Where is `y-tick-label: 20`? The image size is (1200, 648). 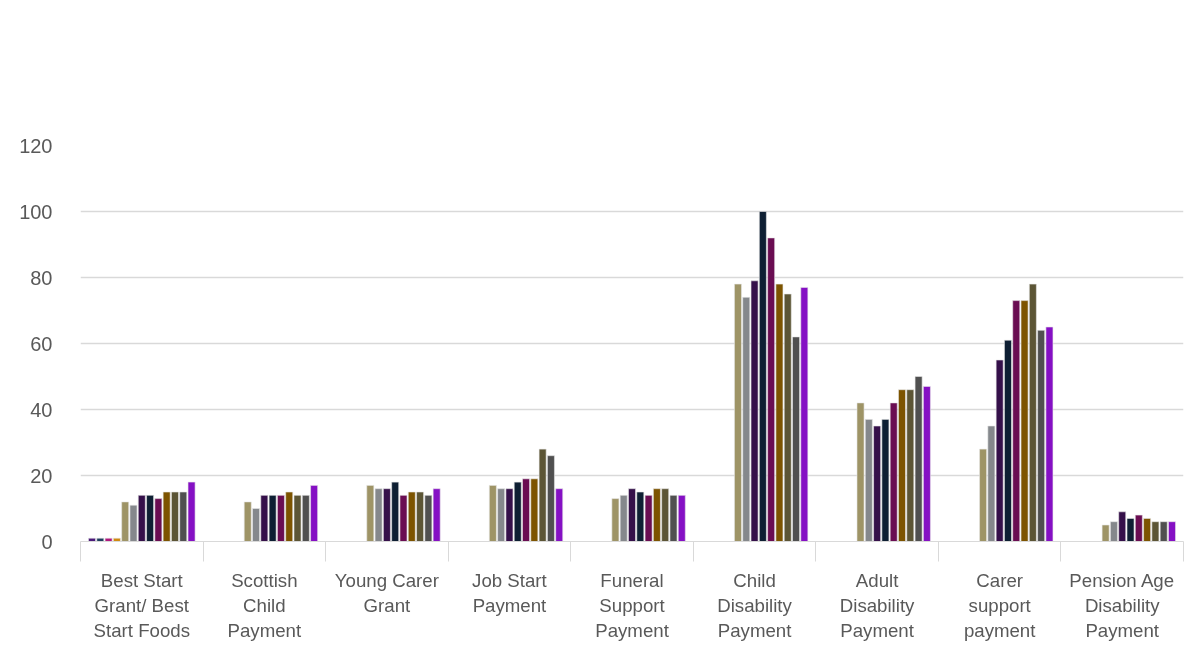
y-tick-label: 20 is located at coordinates (41, 475).